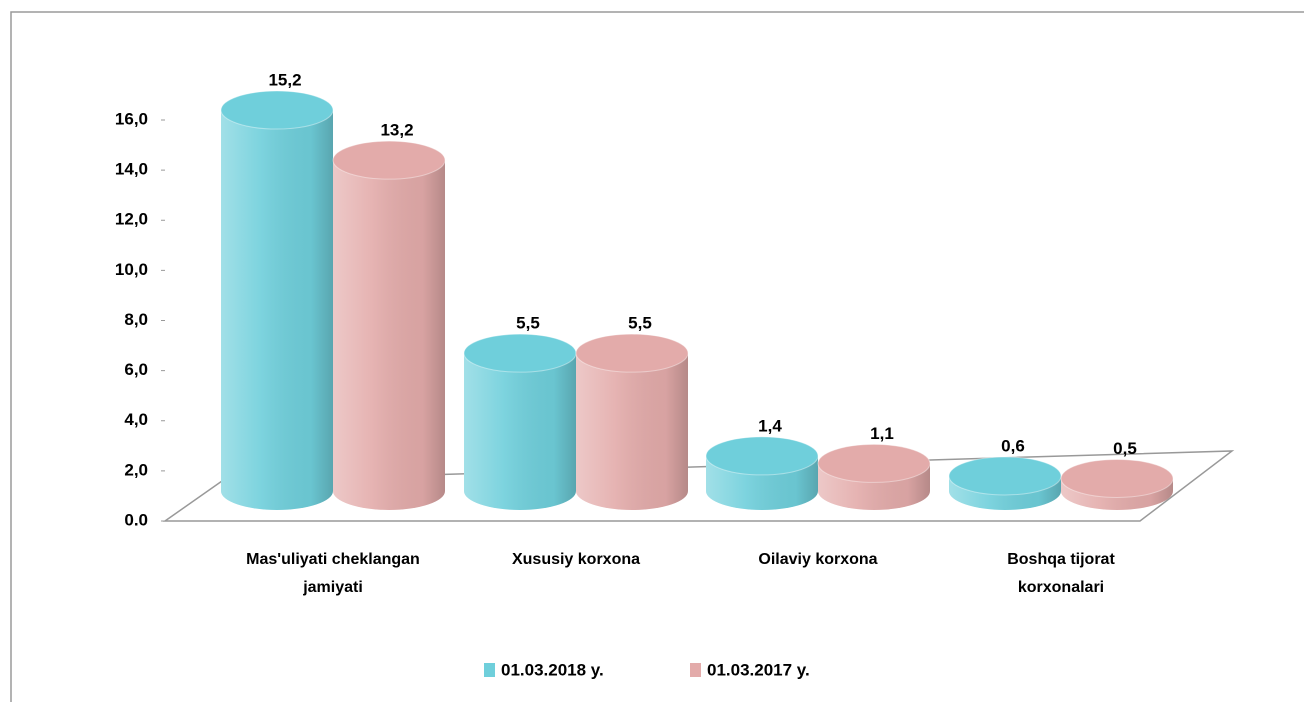 The image size is (1304, 702). I want to click on value-label: 1,1, so click(882, 433).